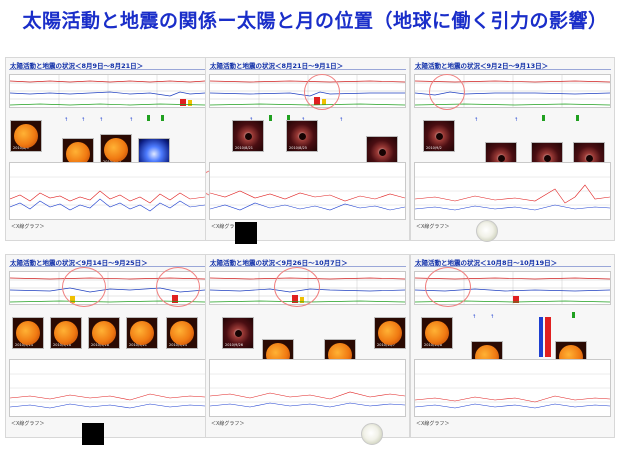  Describe the element at coordinates (548, 337) in the screenshot. I see `annotation-bar` at that location.